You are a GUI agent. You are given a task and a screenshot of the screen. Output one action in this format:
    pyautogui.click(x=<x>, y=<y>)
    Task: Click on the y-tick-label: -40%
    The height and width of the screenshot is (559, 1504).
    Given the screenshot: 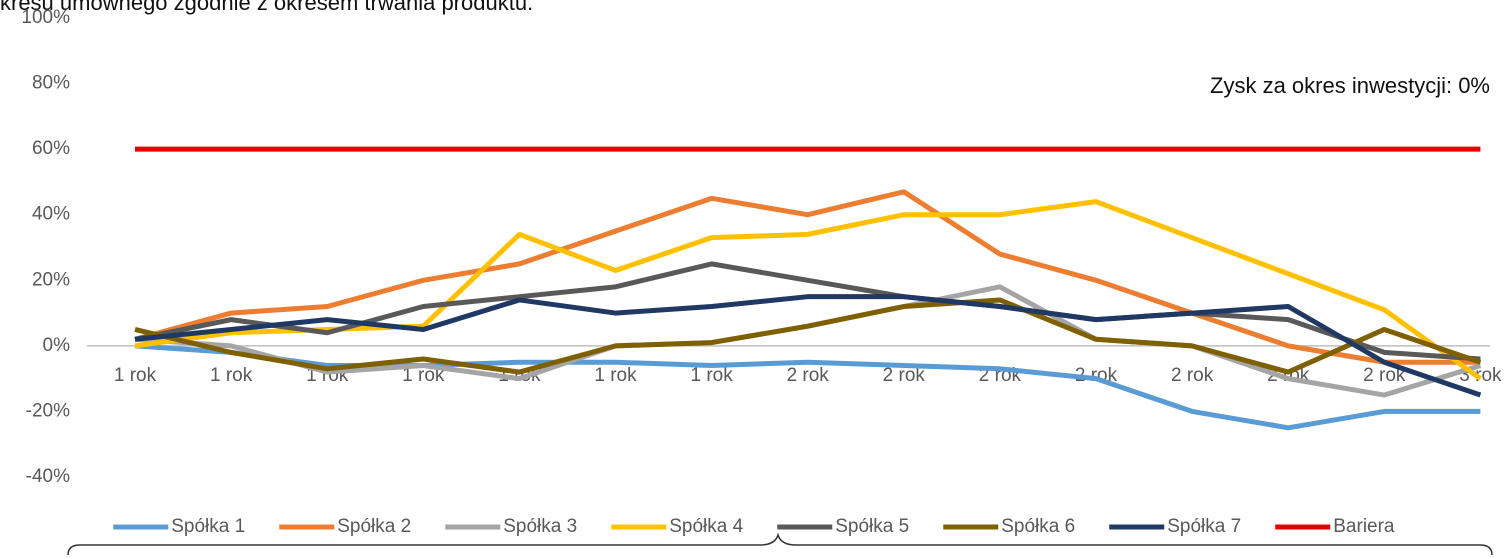 What is the action you would take?
    pyautogui.click(x=48, y=476)
    